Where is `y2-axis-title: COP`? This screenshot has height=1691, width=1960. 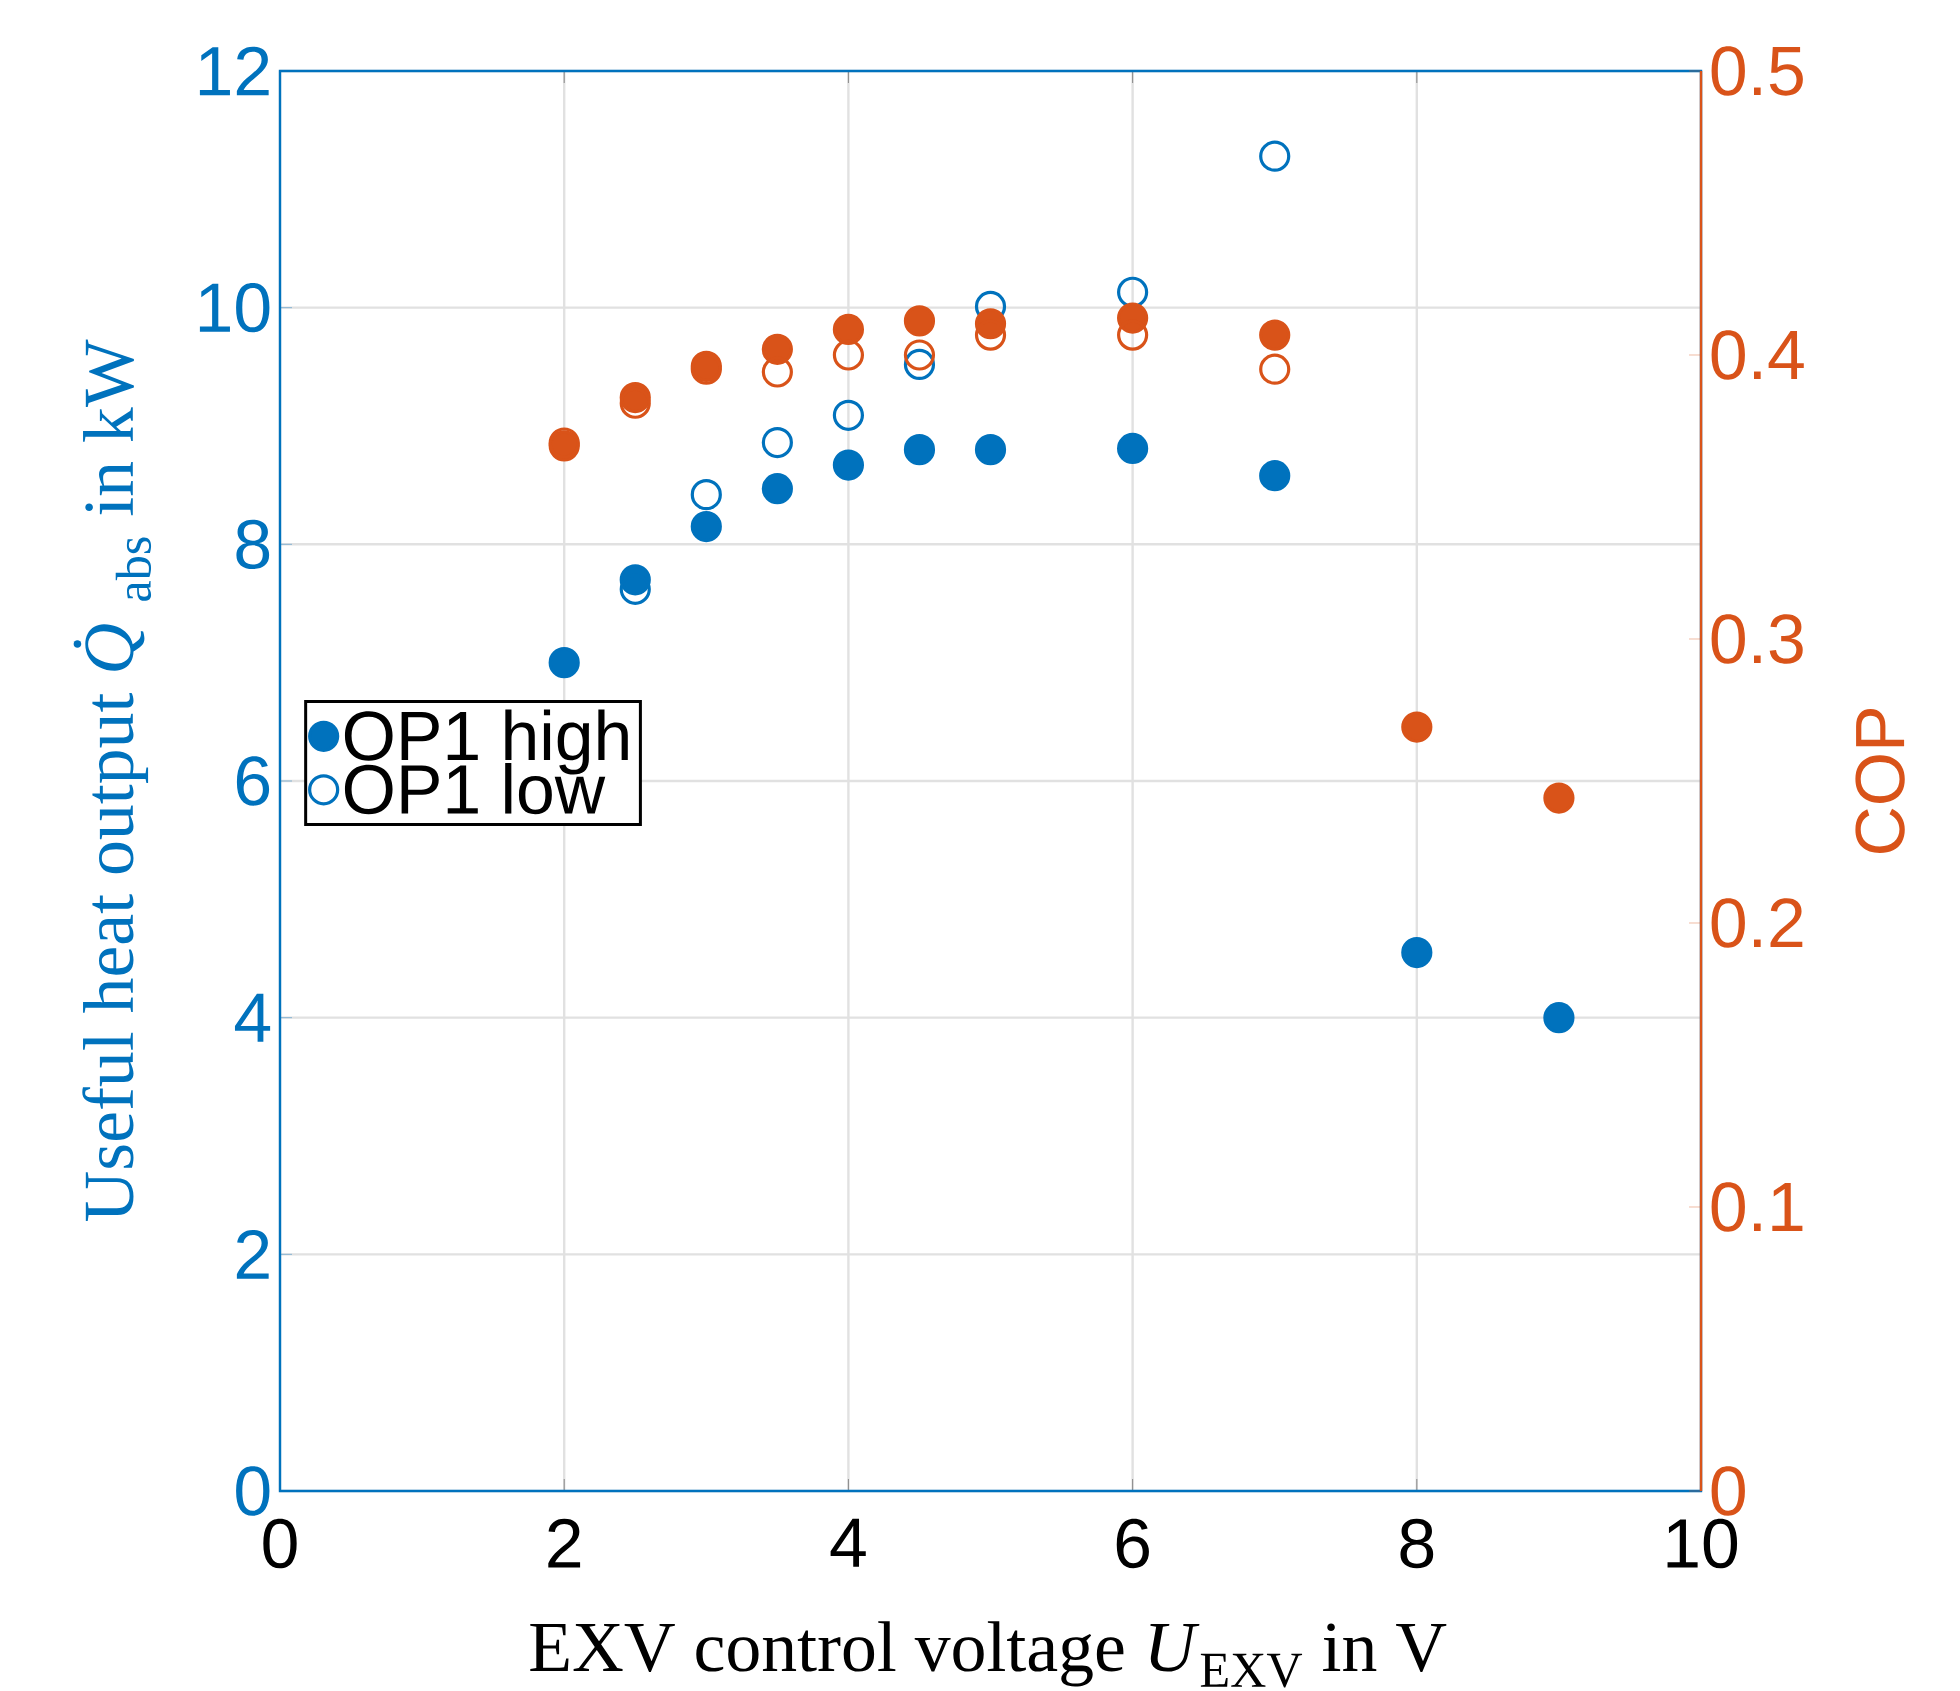
y2-axis-title: COP is located at coordinates (1880, 781).